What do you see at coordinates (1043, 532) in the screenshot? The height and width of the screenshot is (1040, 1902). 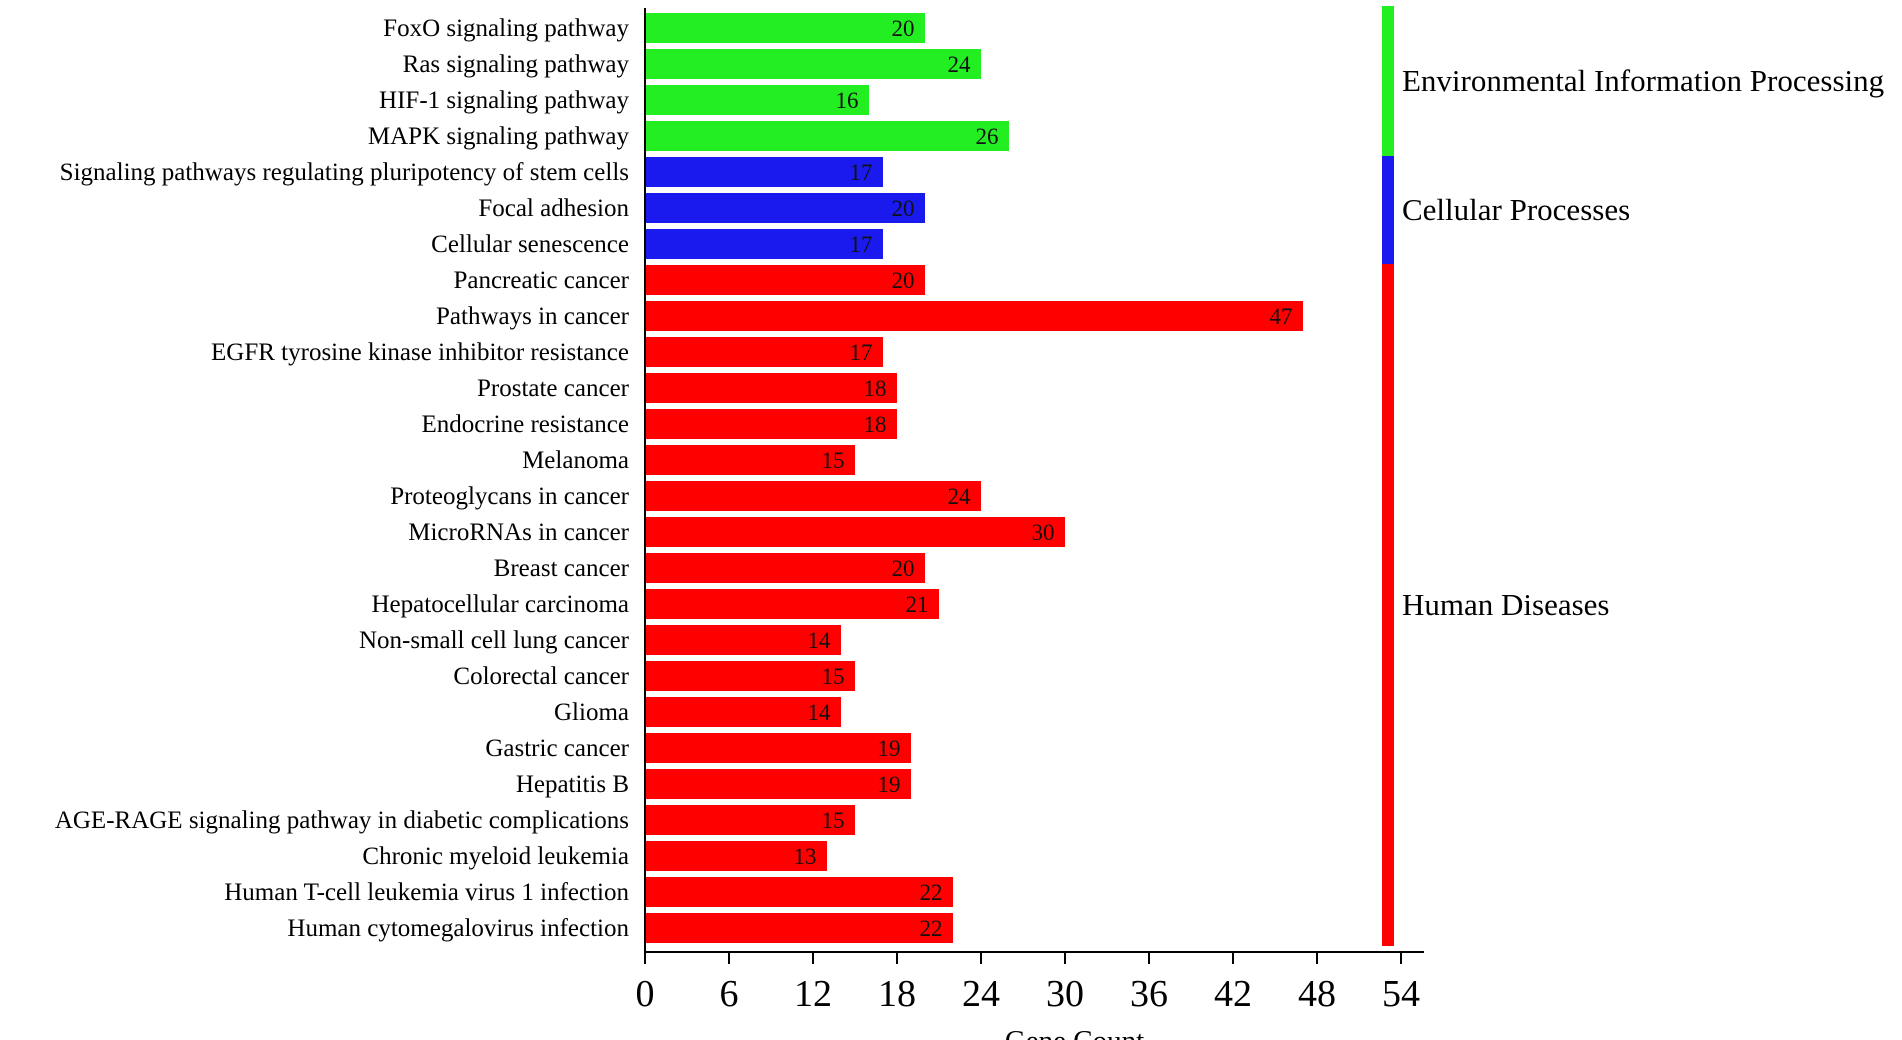 I see `value-label: 30` at bounding box center [1043, 532].